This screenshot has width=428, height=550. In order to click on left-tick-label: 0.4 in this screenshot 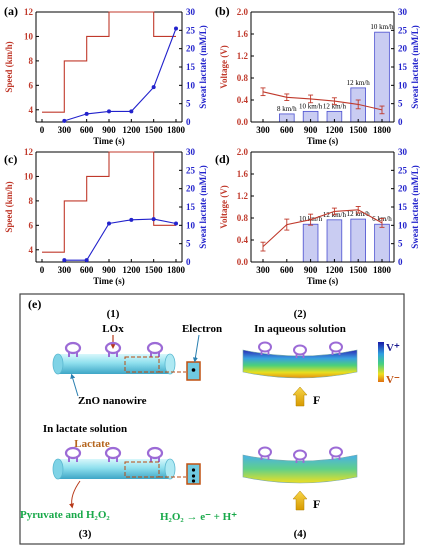, I will do `click(243, 240)`.